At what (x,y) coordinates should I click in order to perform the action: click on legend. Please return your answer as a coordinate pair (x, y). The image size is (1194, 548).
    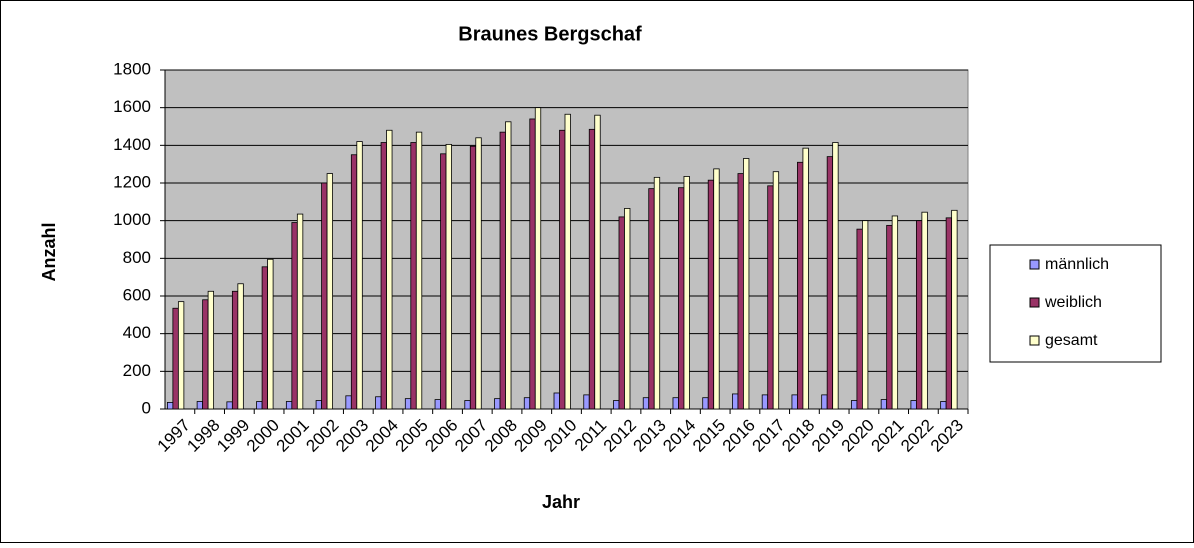
    Looking at the image, I should click on (1075, 303).